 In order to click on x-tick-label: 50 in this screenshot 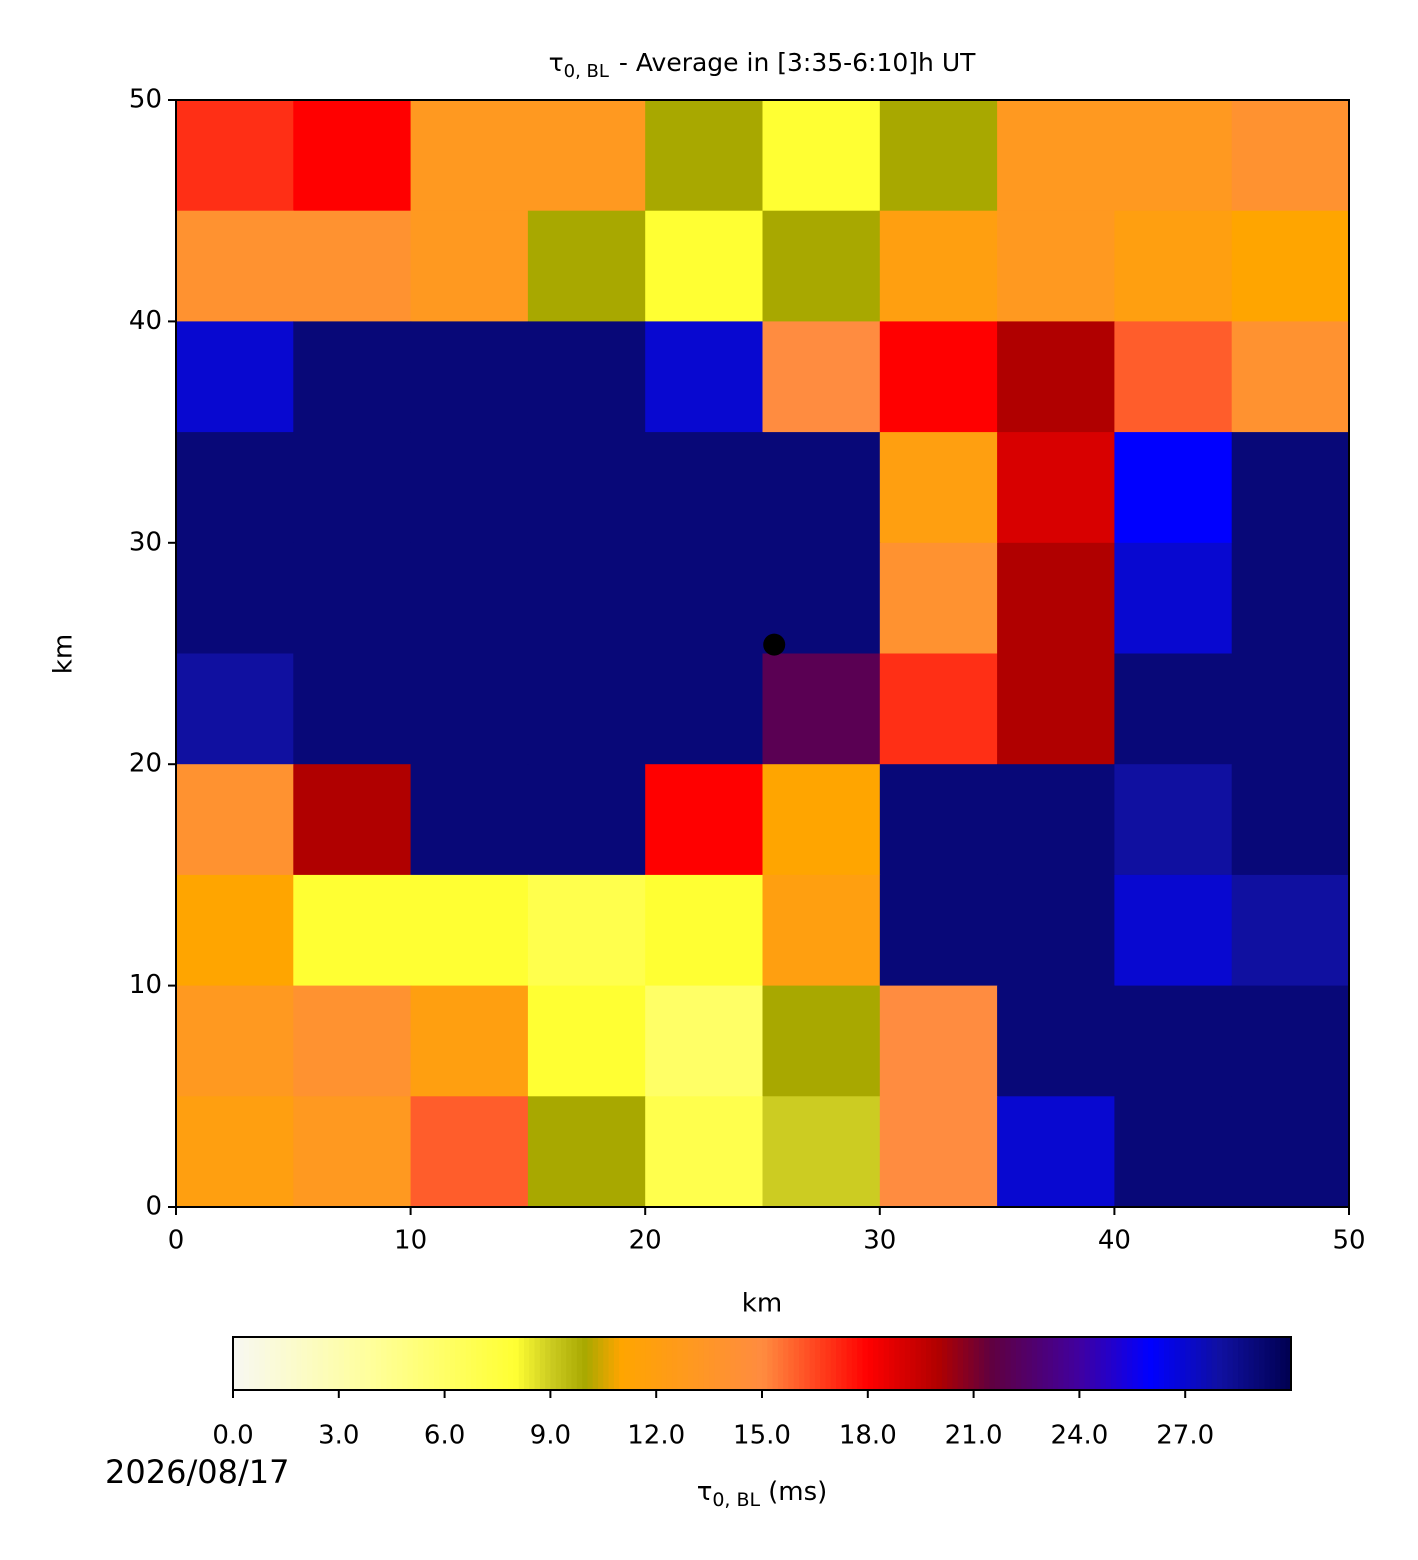, I will do `click(1348, 1241)`.